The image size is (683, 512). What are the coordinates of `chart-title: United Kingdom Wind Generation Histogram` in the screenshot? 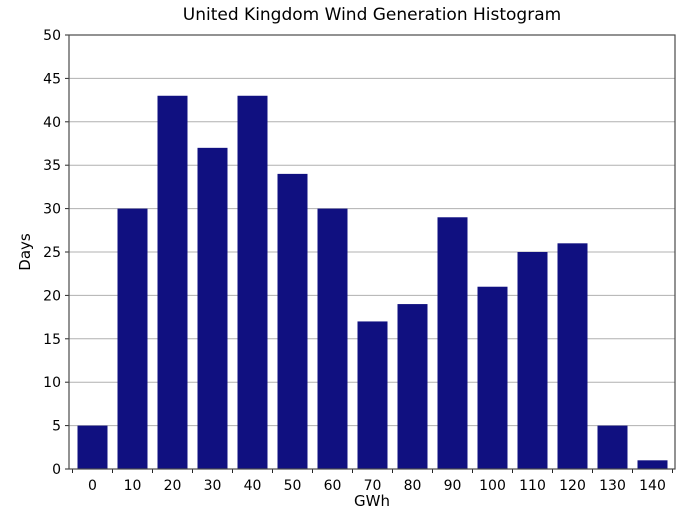 It's located at (372, 15).